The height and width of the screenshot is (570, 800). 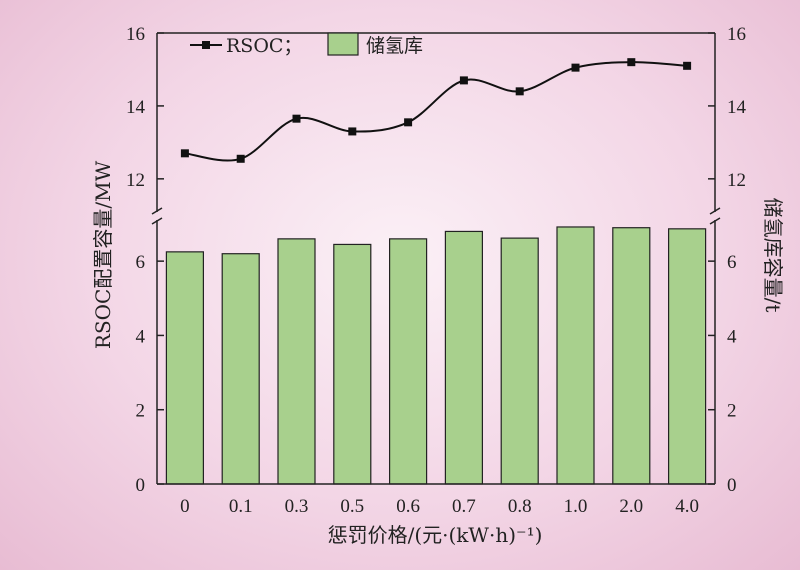 What do you see at coordinates (206, 45) in the screenshot?
I see `legend-rsoc-marker` at bounding box center [206, 45].